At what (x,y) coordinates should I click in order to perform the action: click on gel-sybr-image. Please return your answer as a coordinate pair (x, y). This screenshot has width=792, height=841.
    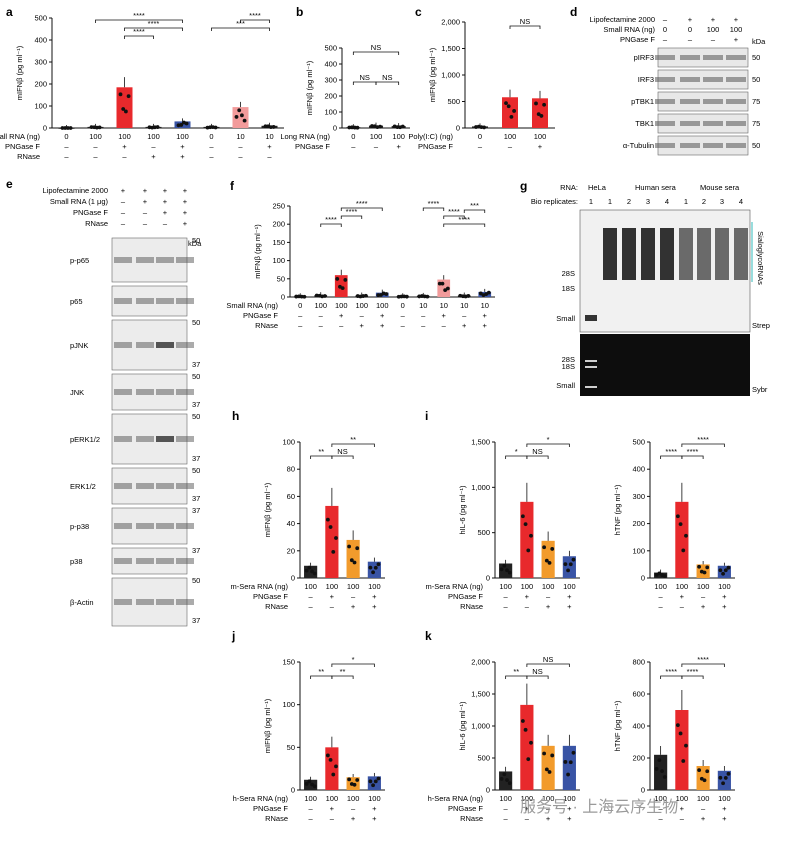
    Looking at the image, I should click on (665, 365).